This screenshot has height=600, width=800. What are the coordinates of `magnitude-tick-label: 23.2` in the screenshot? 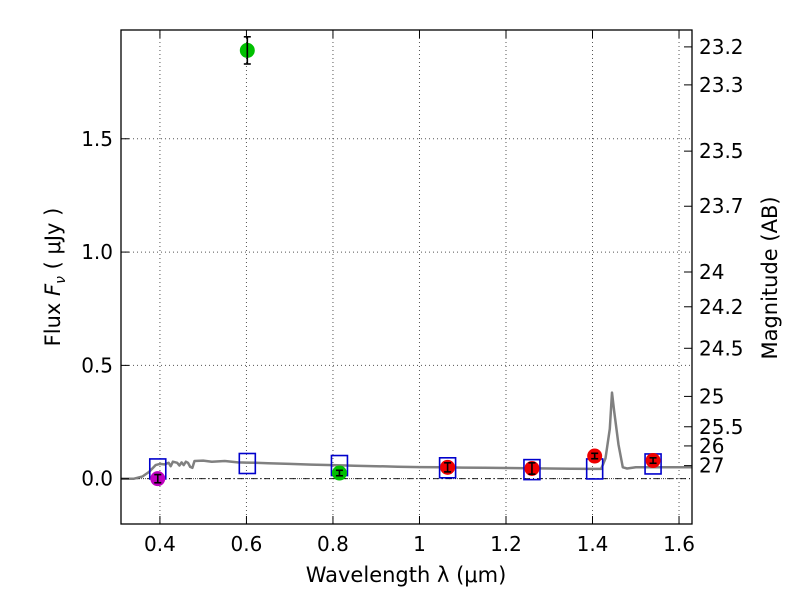 It's located at (721, 47).